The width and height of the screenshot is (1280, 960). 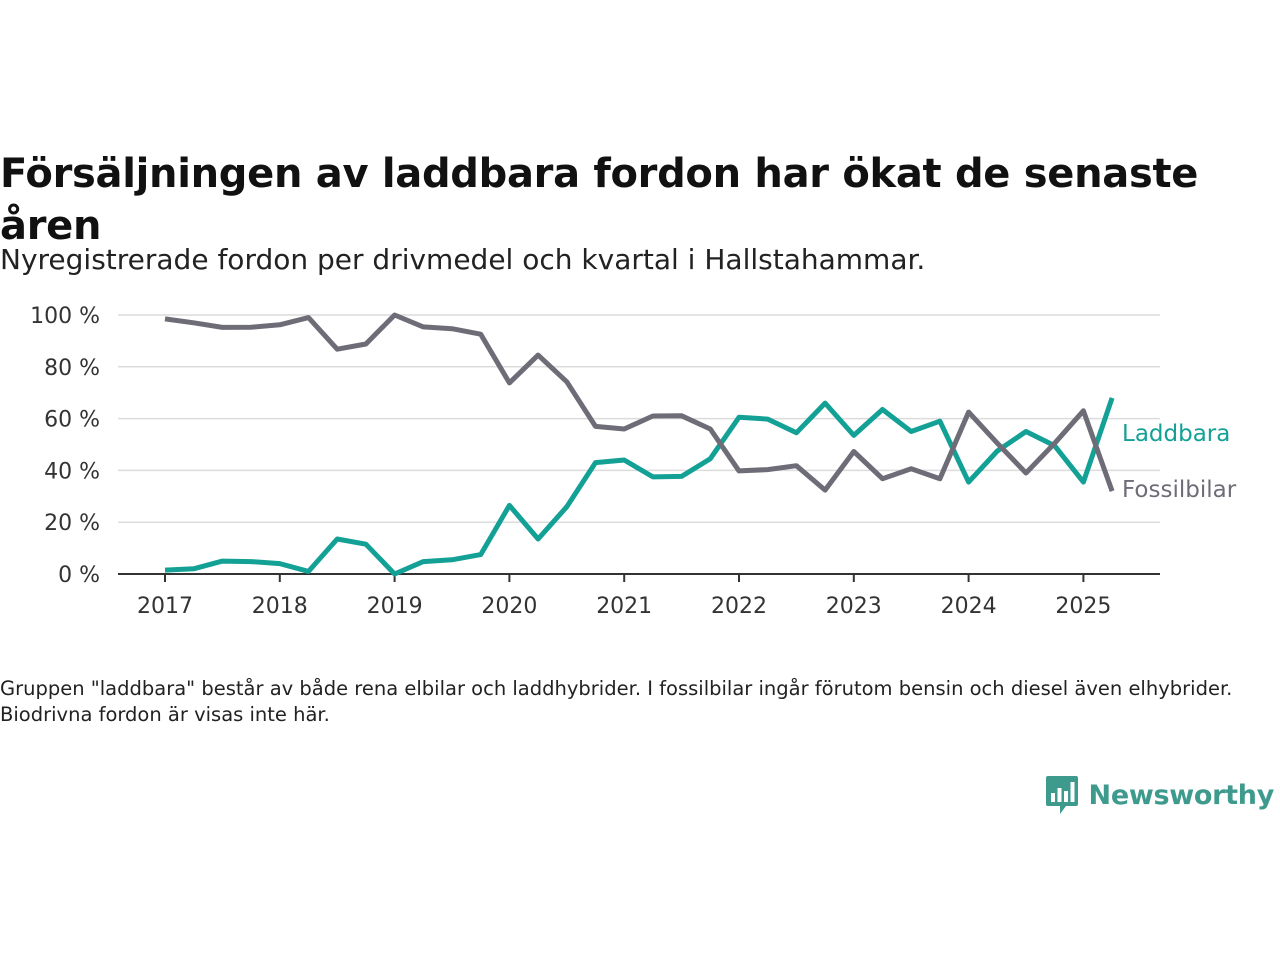 I want to click on series-label-laddbara: Laddbara, so click(x=1176, y=434).